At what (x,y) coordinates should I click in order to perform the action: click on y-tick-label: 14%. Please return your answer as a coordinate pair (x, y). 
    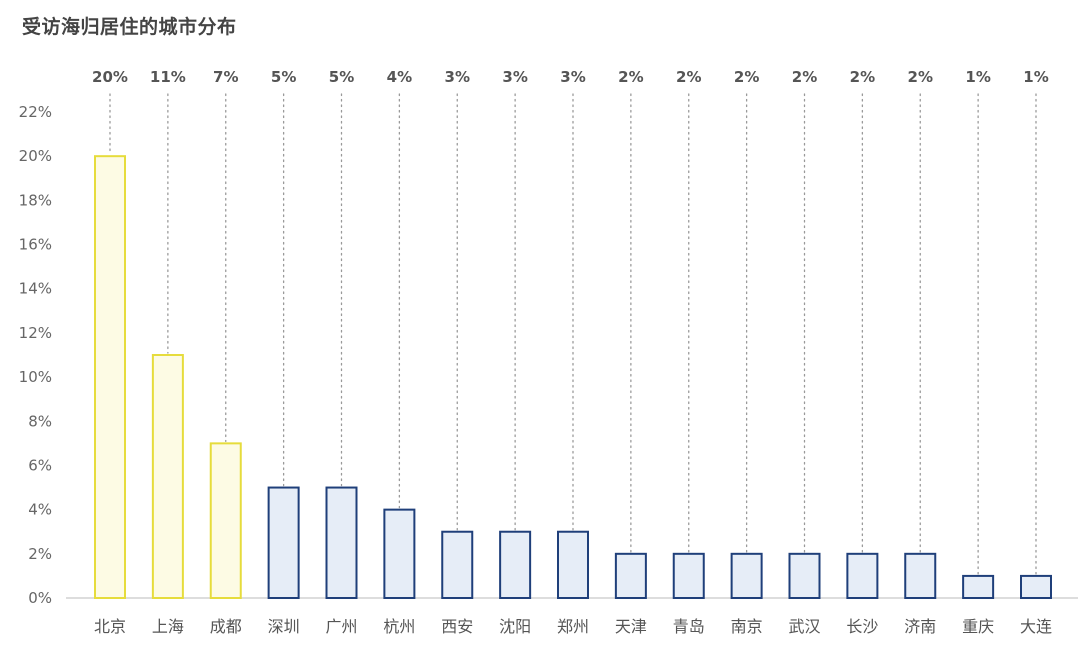
    Looking at the image, I should click on (35, 289).